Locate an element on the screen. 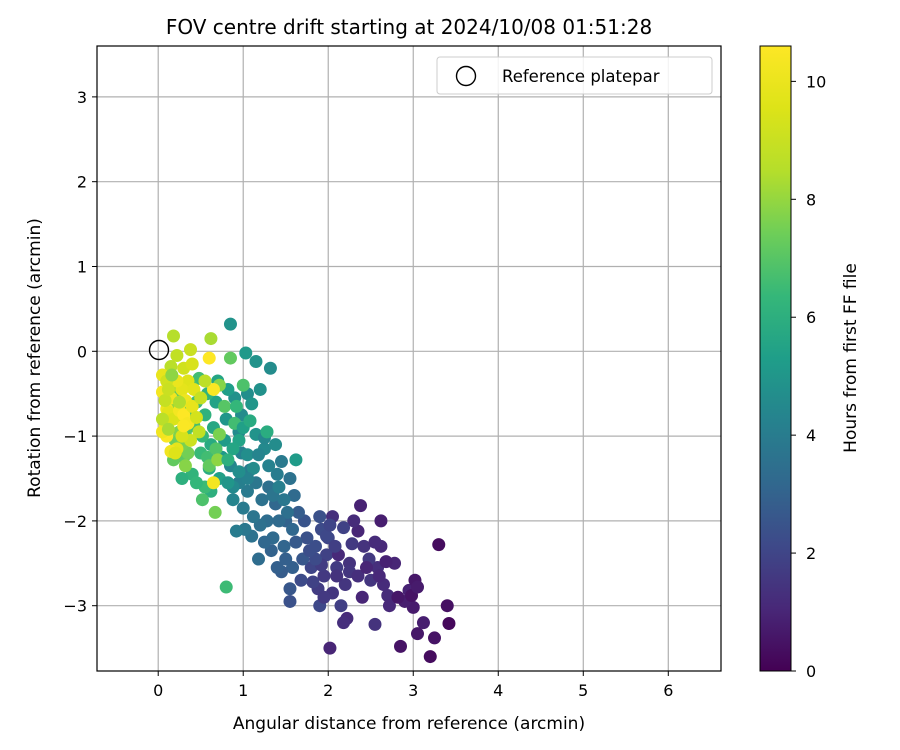 This screenshot has height=750, width=900. y-axis-ticks: −3 −2 −1 0 1 2 3 is located at coordinates (80, 352).